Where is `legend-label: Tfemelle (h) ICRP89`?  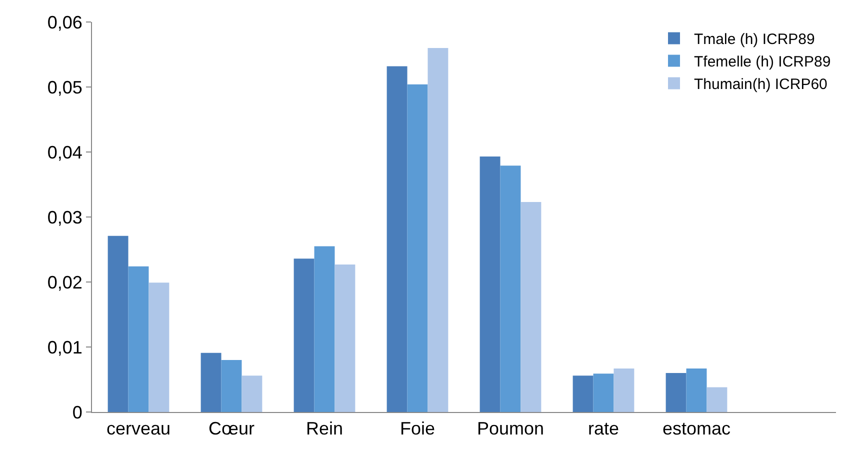
legend-label: Tfemelle (h) ICRP89 is located at coordinates (762, 62).